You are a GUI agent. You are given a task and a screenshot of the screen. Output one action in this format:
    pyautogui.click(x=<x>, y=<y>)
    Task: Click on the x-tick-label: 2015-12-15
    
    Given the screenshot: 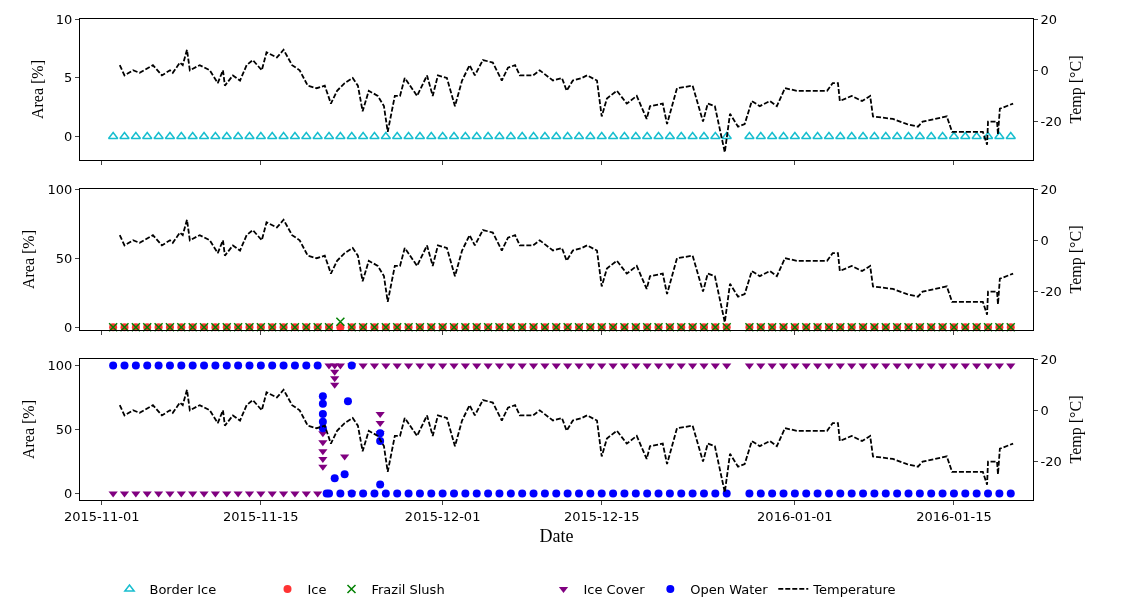 What is the action you would take?
    pyautogui.click(x=601, y=516)
    